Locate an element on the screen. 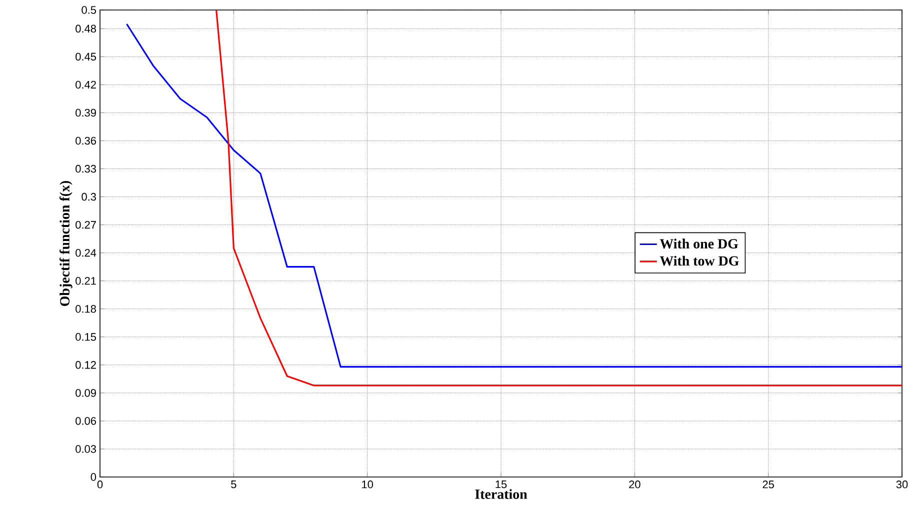  y-tick-label: 0.3 is located at coordinates (89, 196).